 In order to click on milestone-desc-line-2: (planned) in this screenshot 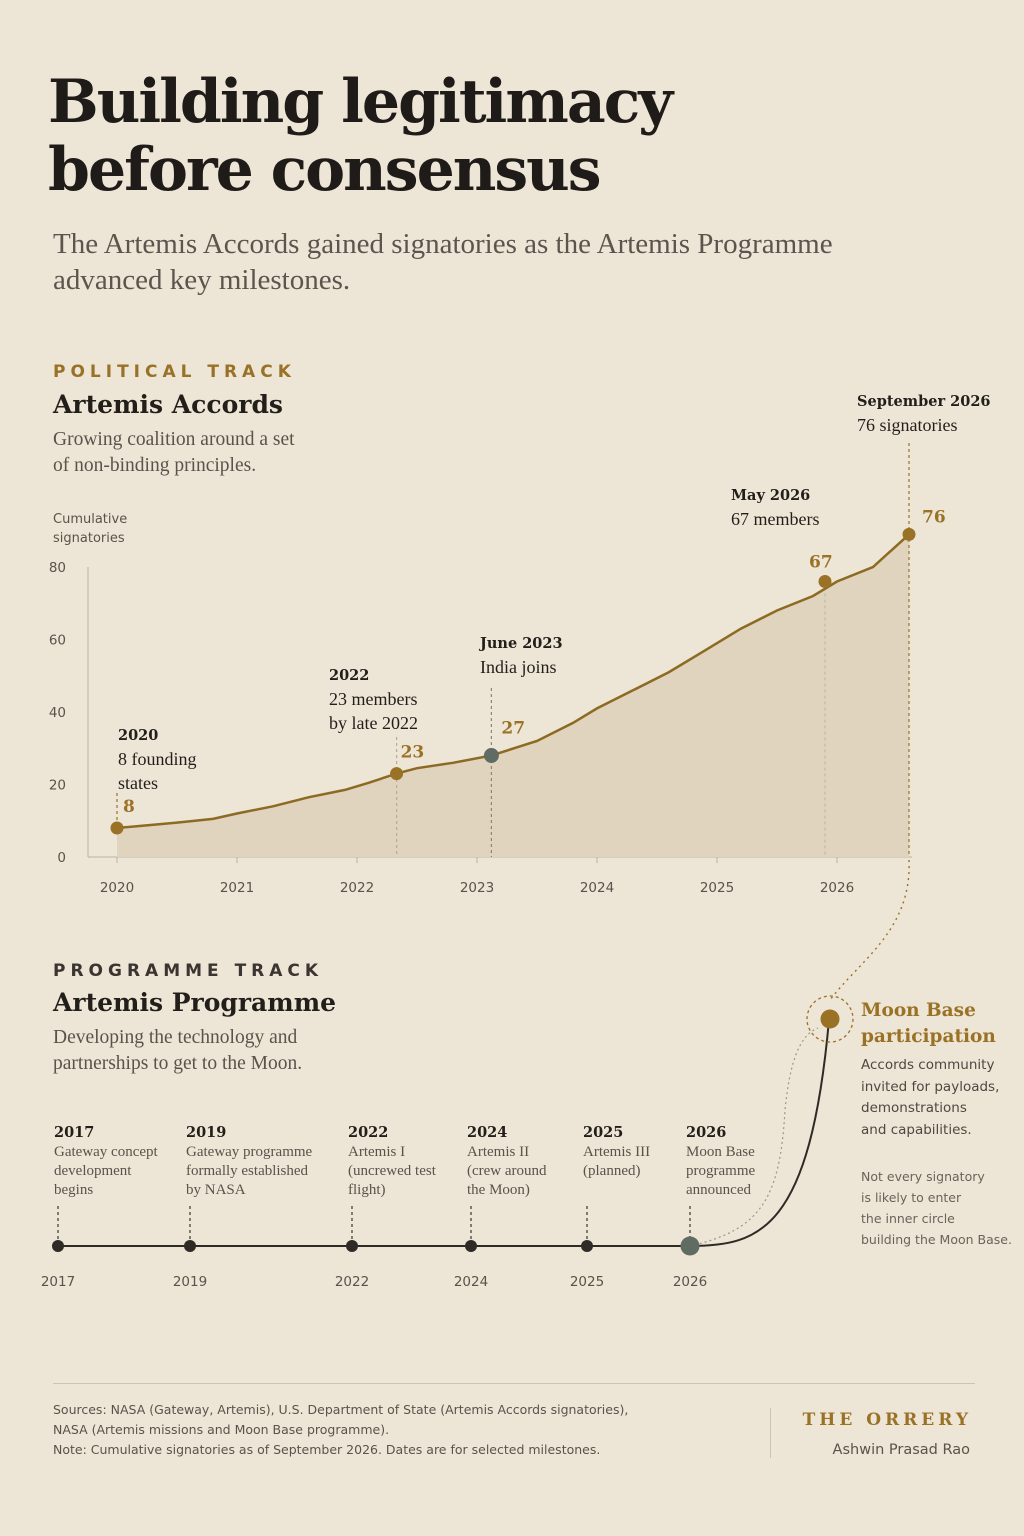, I will do `click(612, 1171)`.